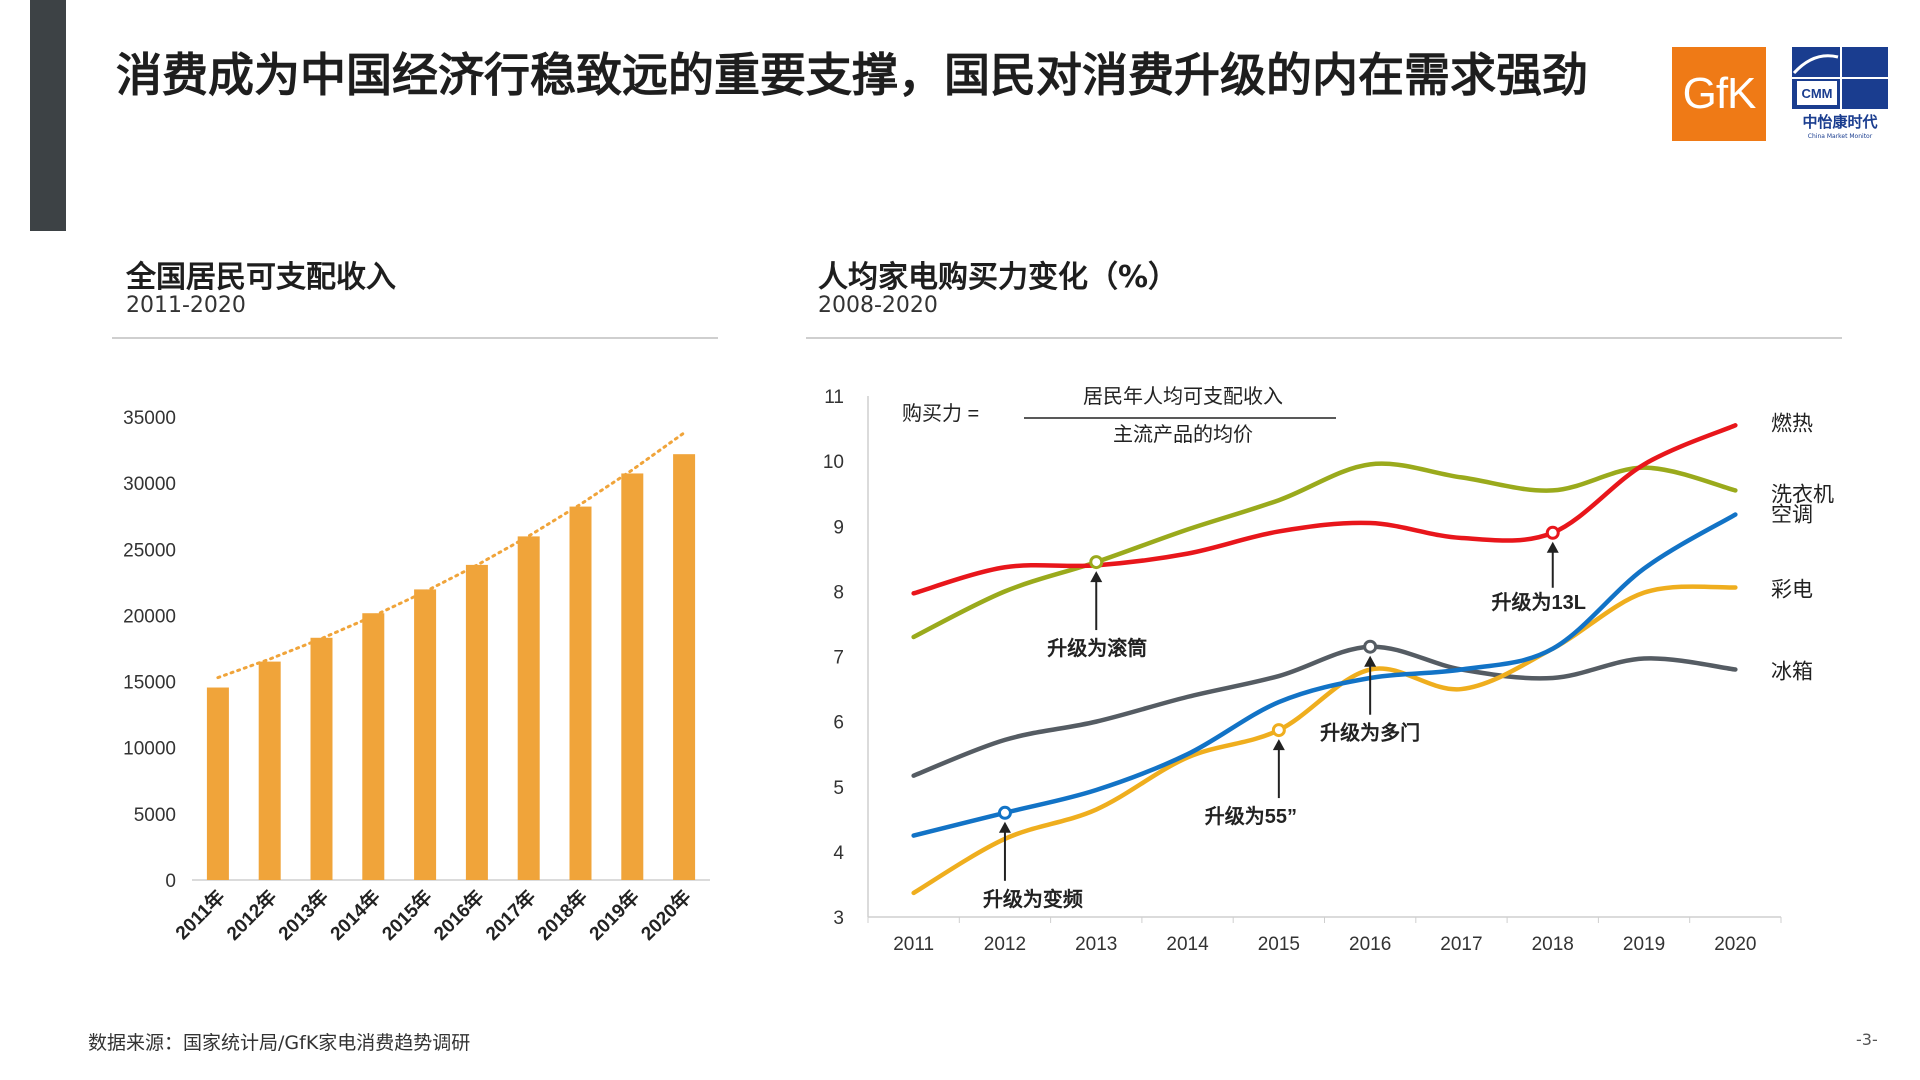 This screenshot has height=1080, width=1920. Describe the element at coordinates (1461, 944) in the screenshot. I see `line-x-tick-label: 2017` at that location.